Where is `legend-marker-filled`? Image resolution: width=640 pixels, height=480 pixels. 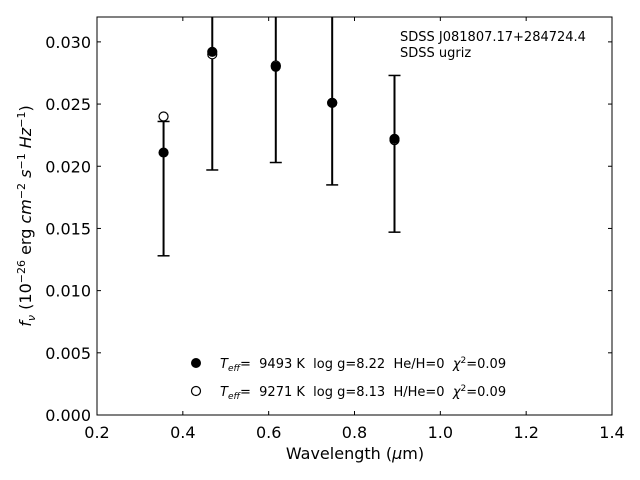
legend-marker-filled is located at coordinates (196, 363).